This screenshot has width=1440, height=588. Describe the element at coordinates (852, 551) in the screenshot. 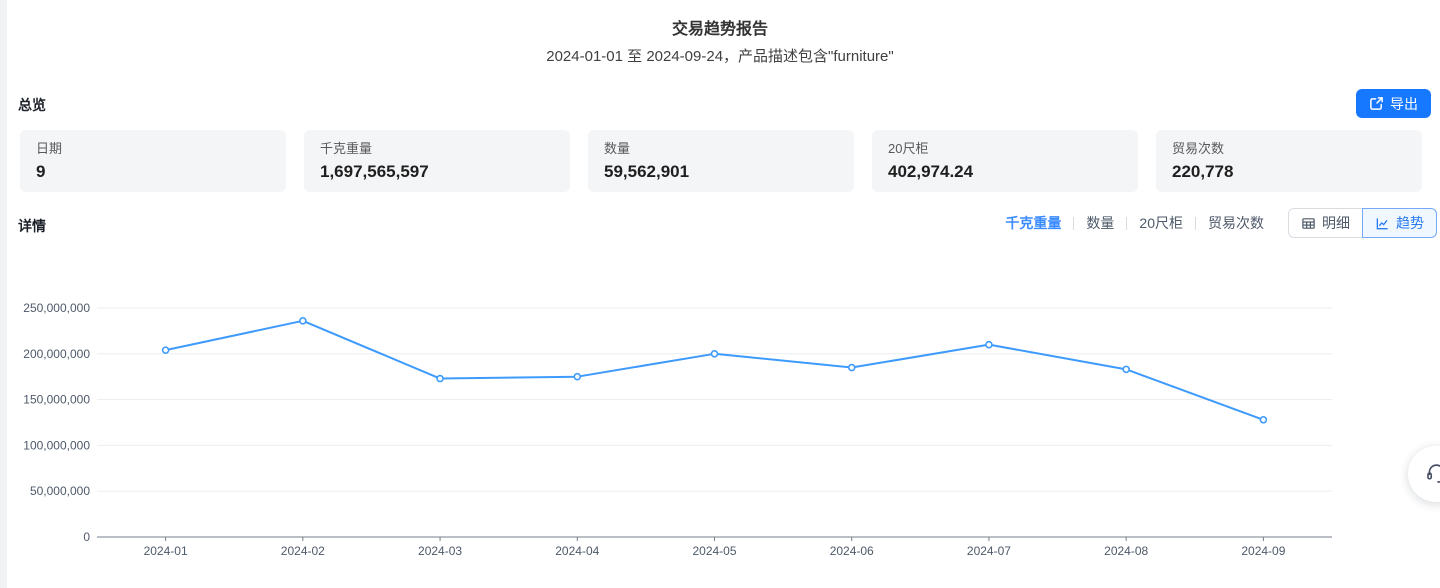

I see `x-axis-label: 2024-06` at that location.